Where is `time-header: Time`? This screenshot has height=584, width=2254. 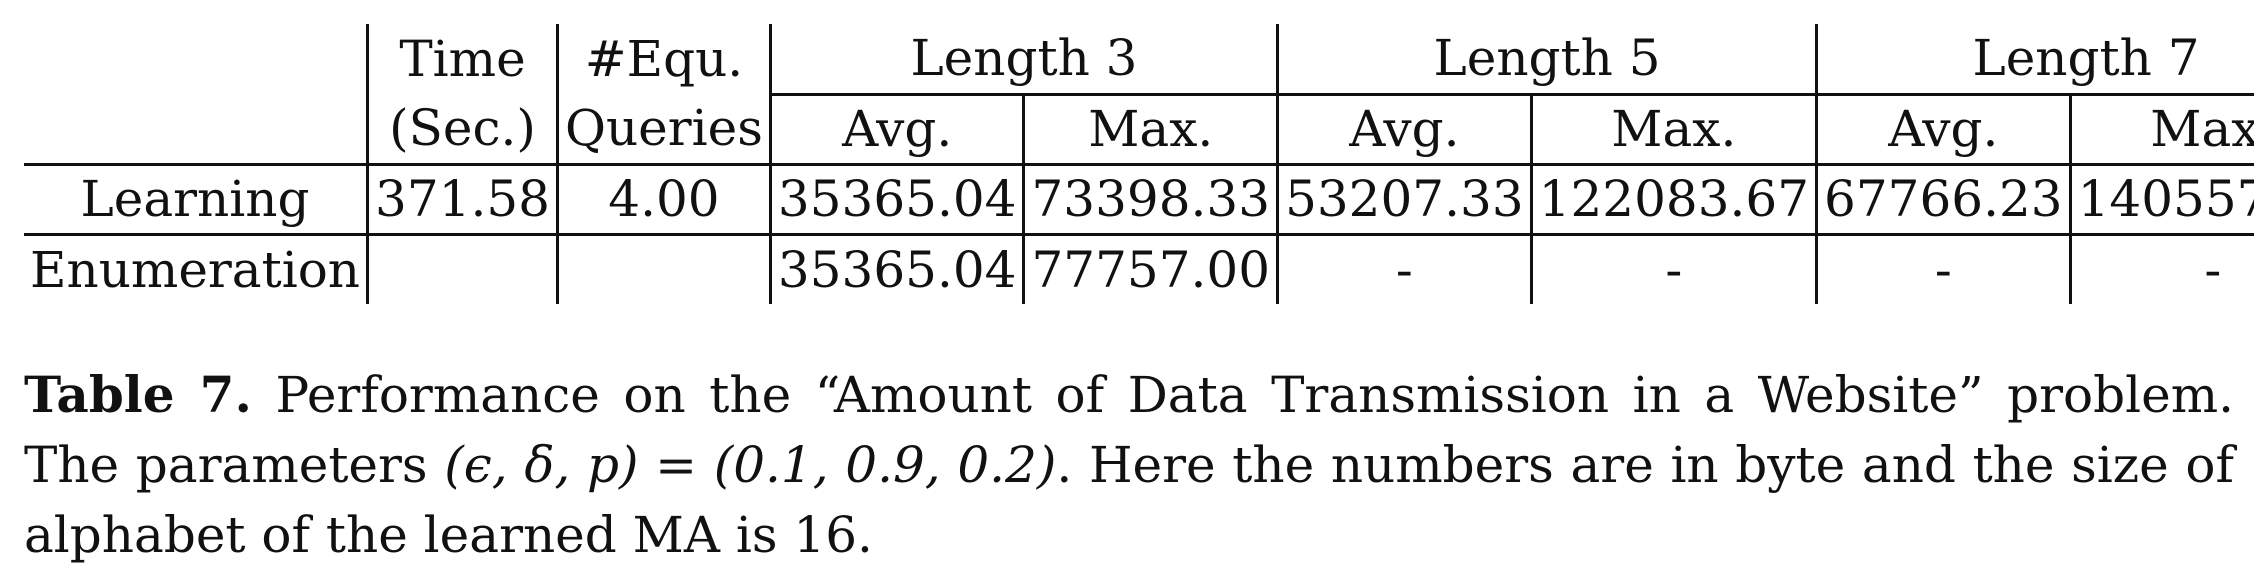 time-header: Time is located at coordinates (463, 59).